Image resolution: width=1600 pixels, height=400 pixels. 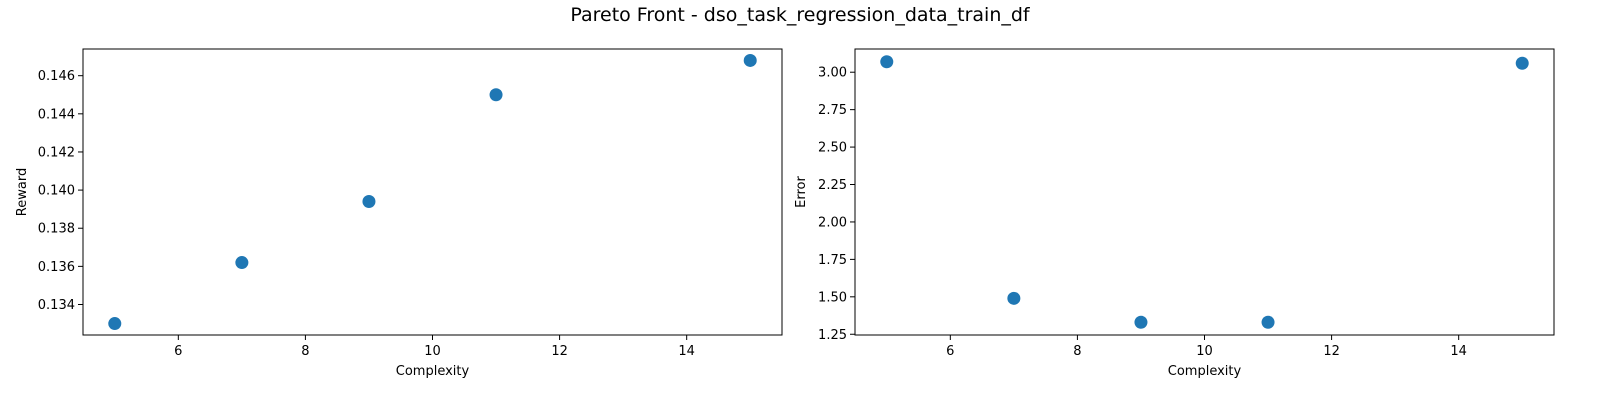 I want to click on y-axis-label: Error, so click(x=801, y=192).